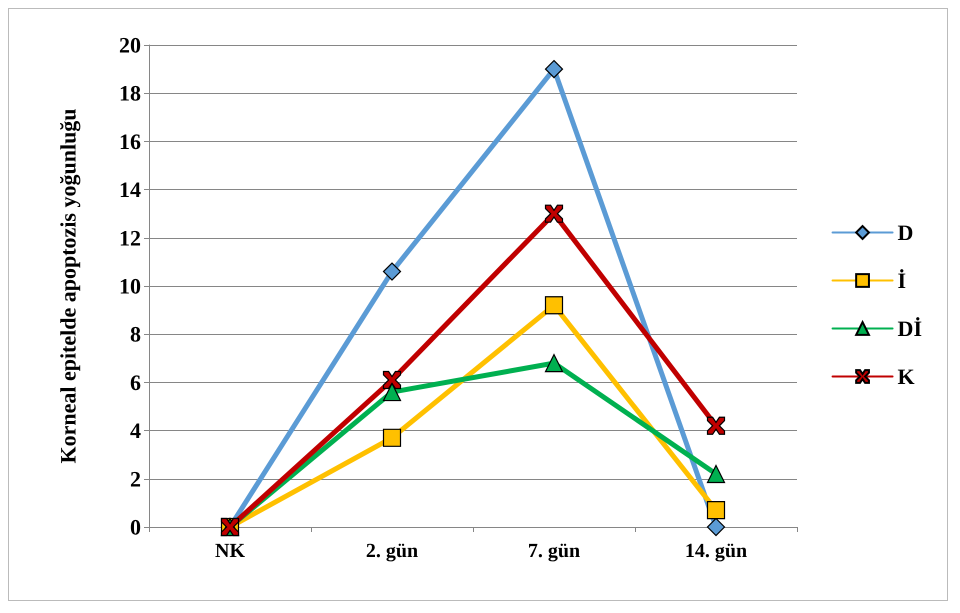 This screenshot has width=960, height=613. I want to click on y-tick-label: 8, so click(135, 334).